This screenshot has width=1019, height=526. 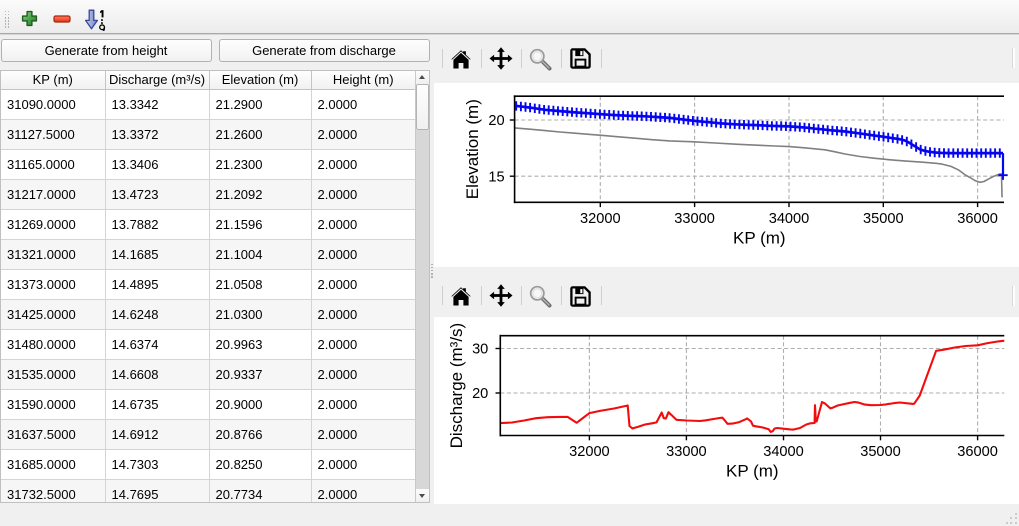 What do you see at coordinates (480, 350) in the screenshot?
I see `svg-text: 30` at bounding box center [480, 350].